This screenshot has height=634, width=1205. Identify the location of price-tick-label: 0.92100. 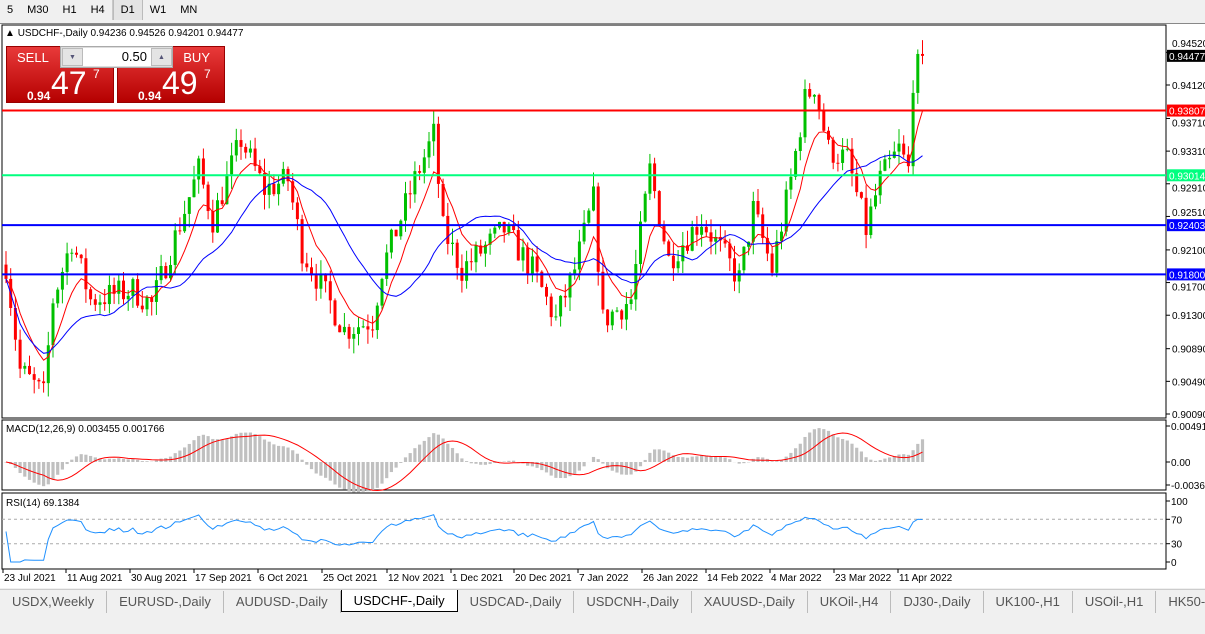
(1188, 251).